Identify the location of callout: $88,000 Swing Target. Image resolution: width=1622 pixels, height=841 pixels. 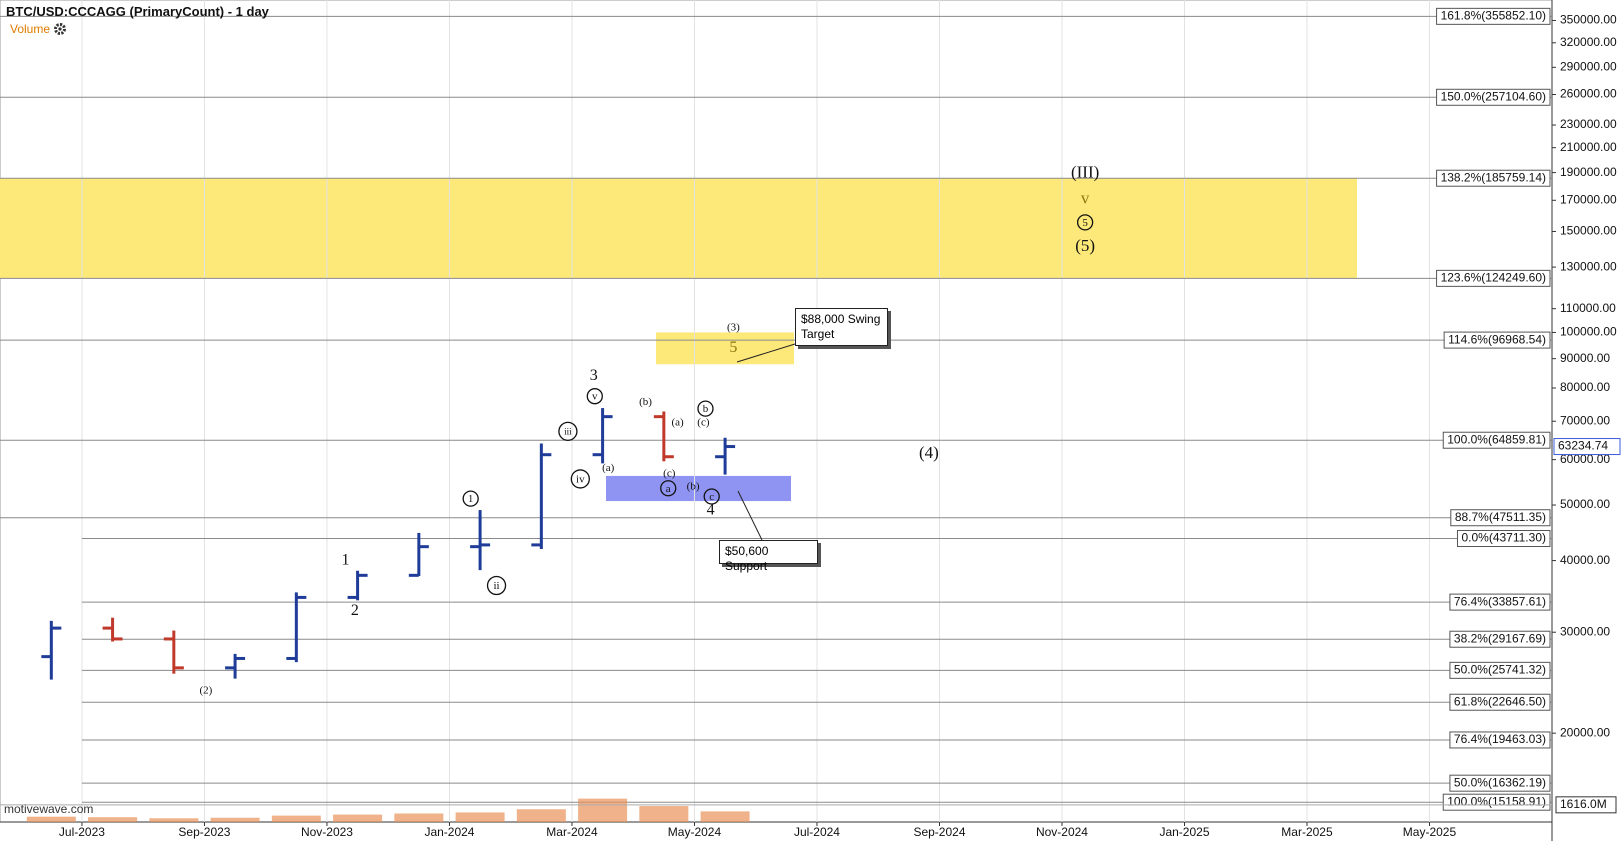
(841, 327).